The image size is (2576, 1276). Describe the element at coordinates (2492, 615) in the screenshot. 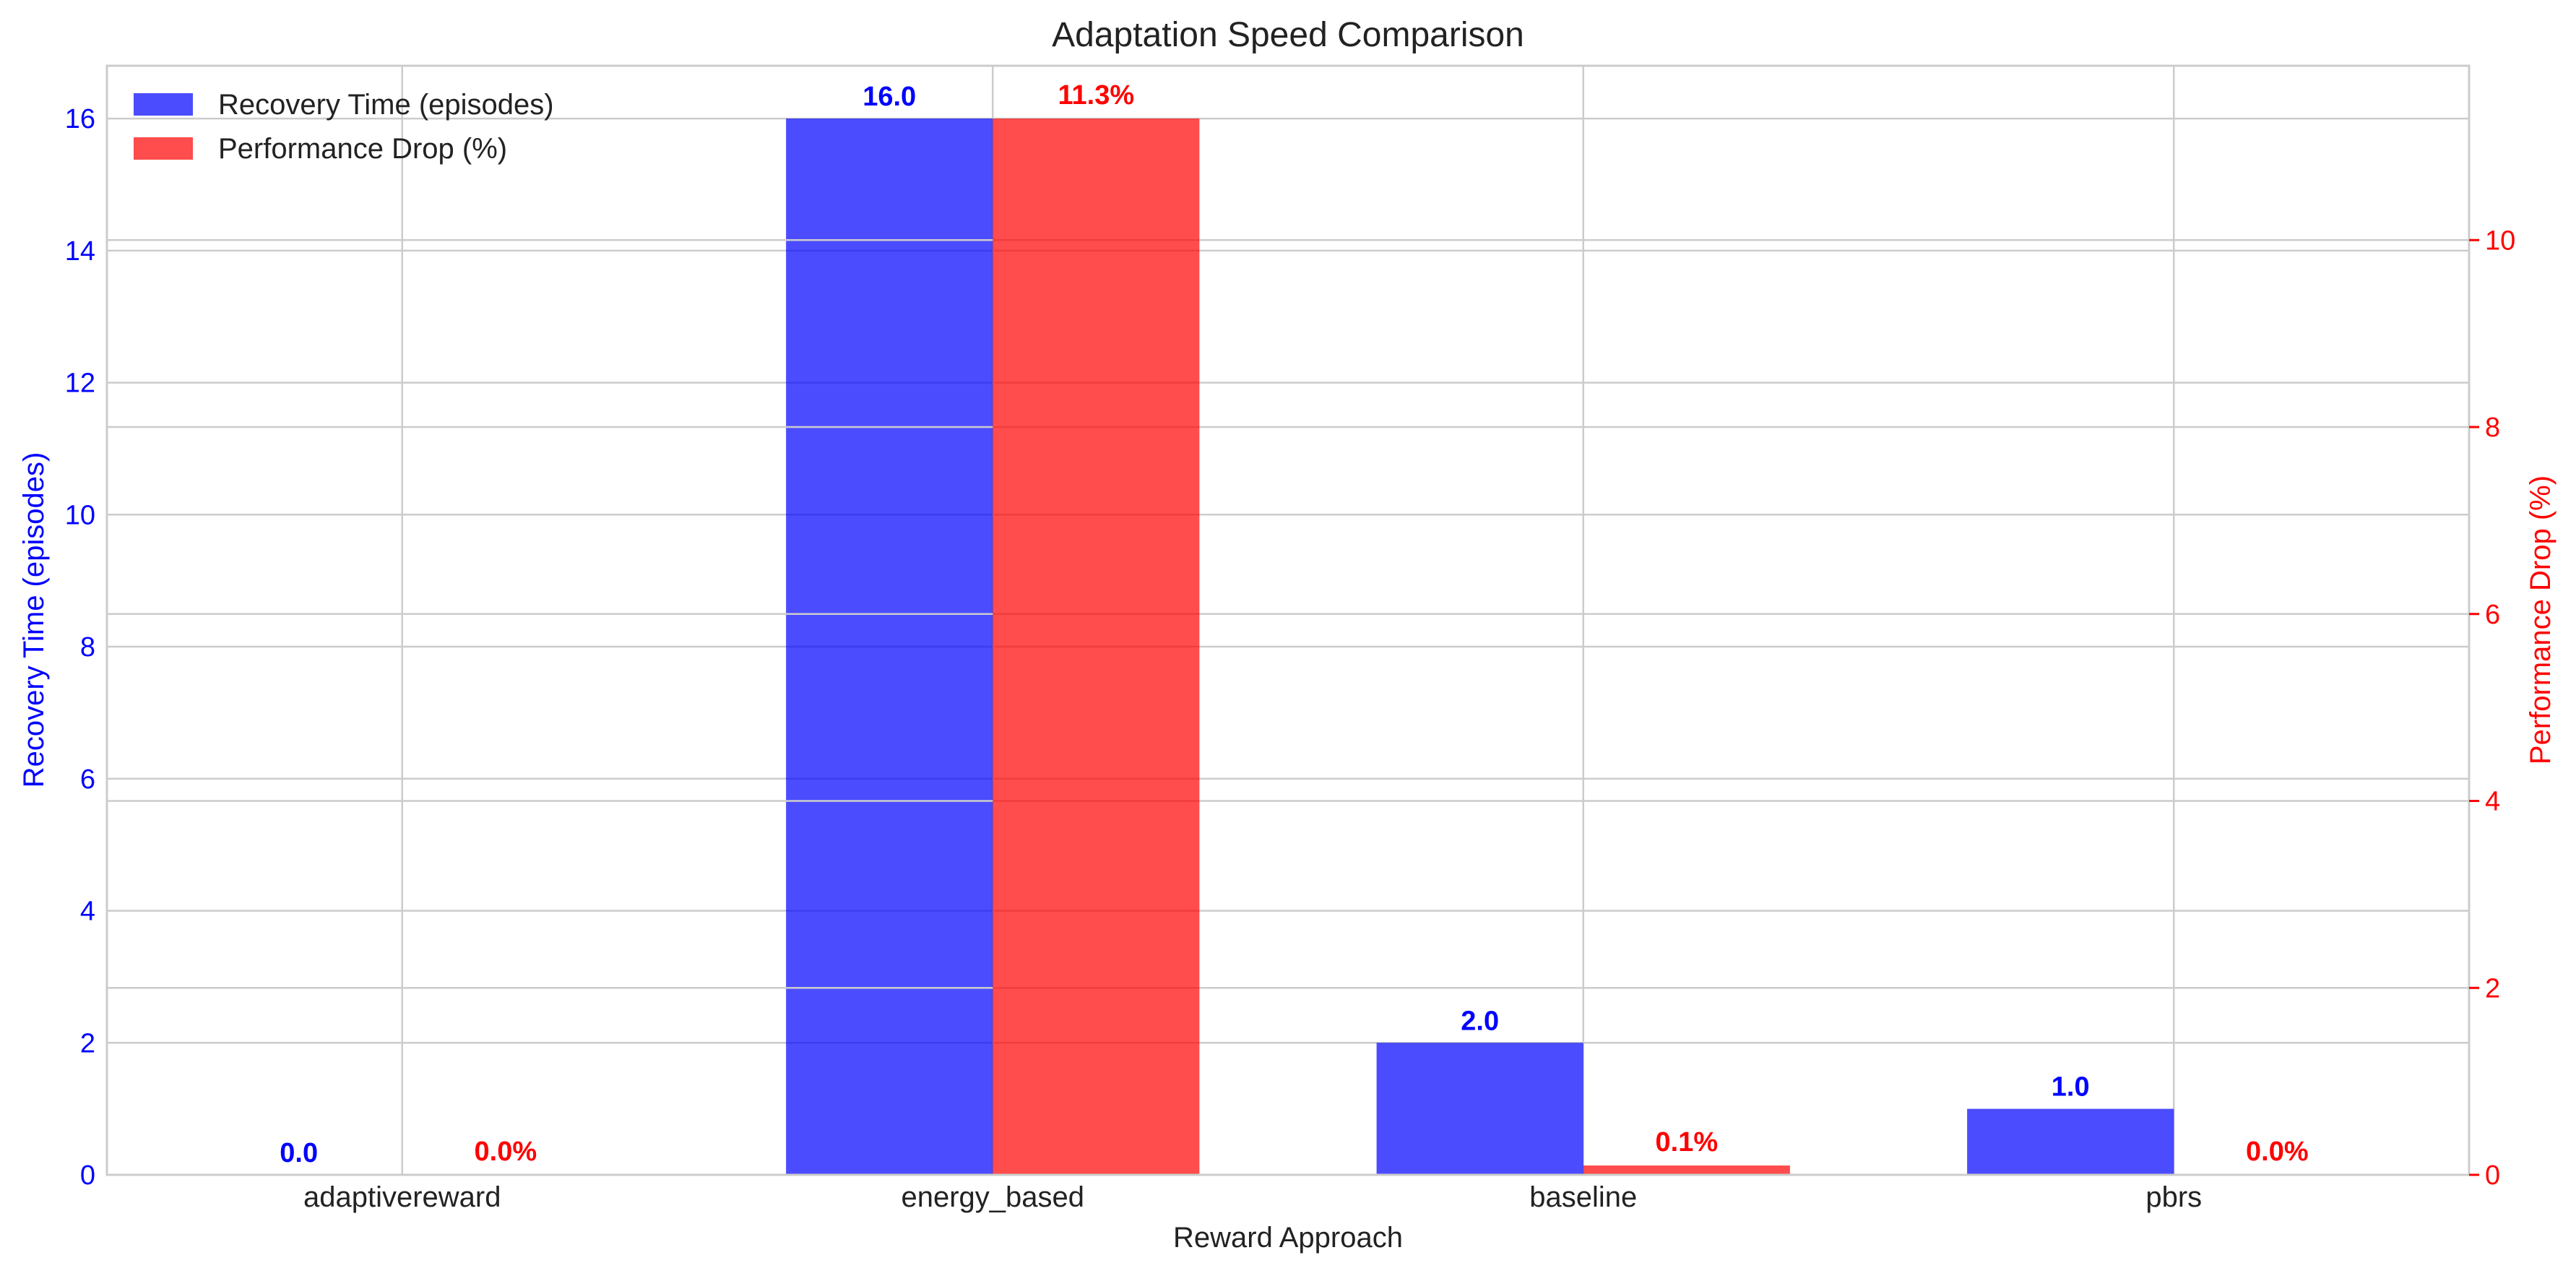

I see `y-right-tick-label: 6` at that location.